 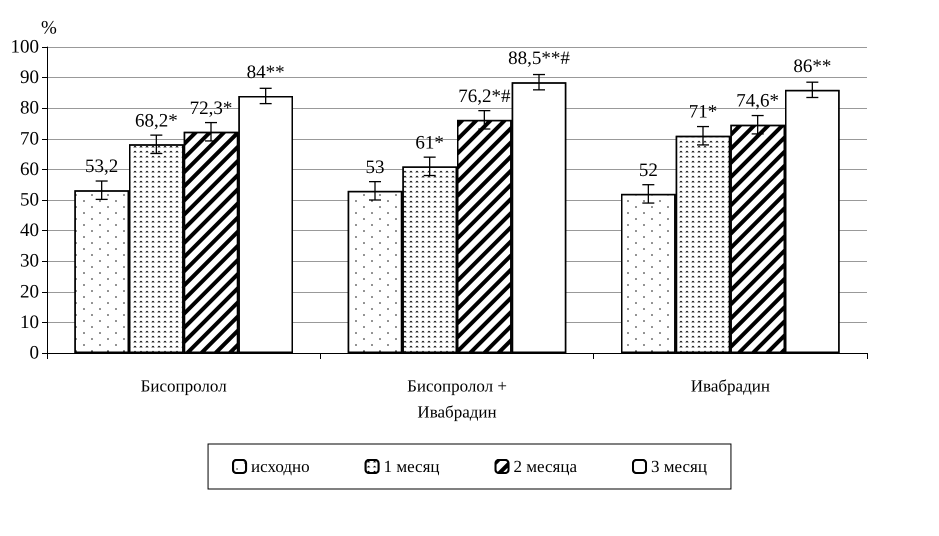 What do you see at coordinates (29, 291) in the screenshot?
I see `y-tick-label: 20` at bounding box center [29, 291].